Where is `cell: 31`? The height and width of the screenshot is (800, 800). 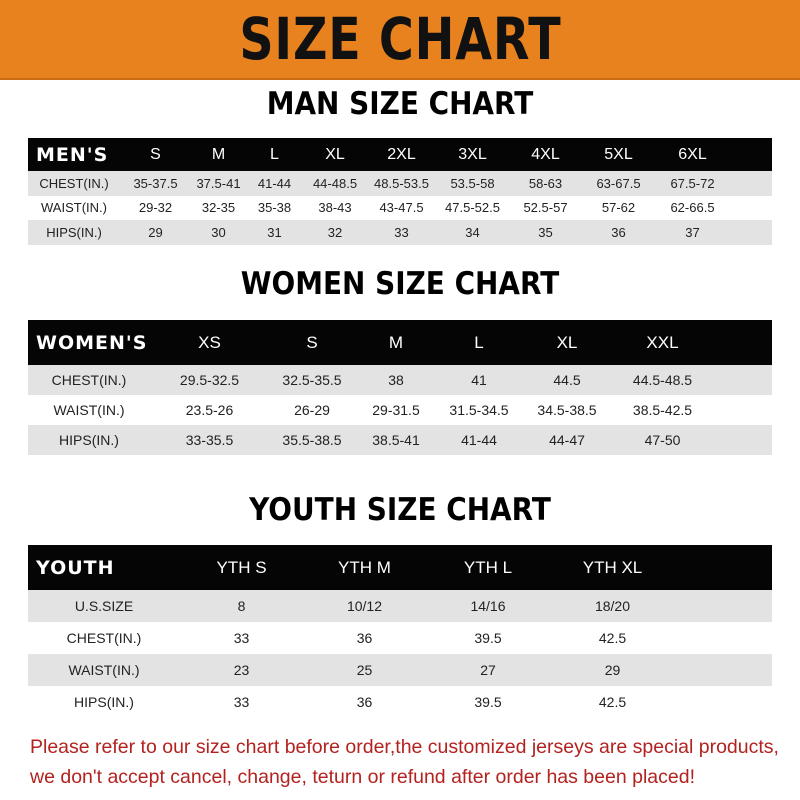 cell: 31 is located at coordinates (274, 232).